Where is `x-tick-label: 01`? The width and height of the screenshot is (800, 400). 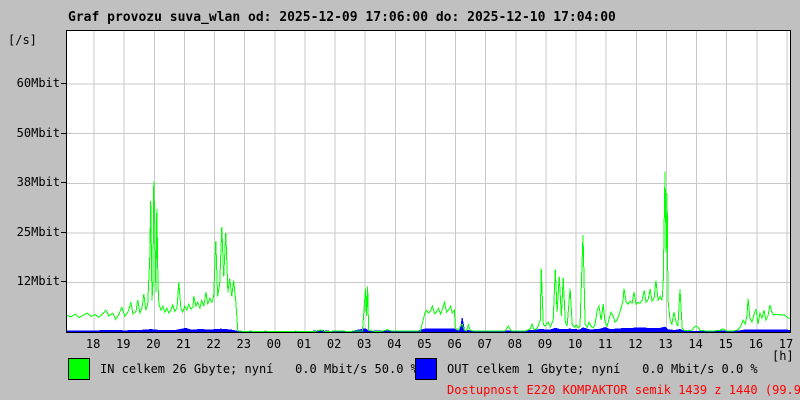 x-tick-label: 01 is located at coordinates (304, 344).